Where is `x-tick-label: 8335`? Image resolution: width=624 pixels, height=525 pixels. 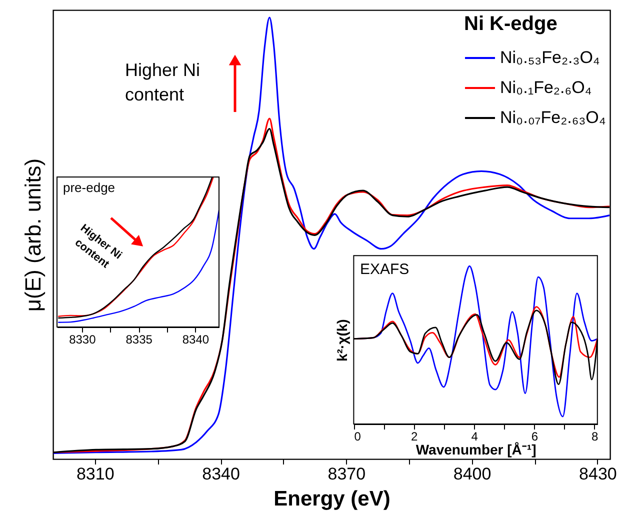 x-tick-label: 8335 is located at coordinates (139, 339).